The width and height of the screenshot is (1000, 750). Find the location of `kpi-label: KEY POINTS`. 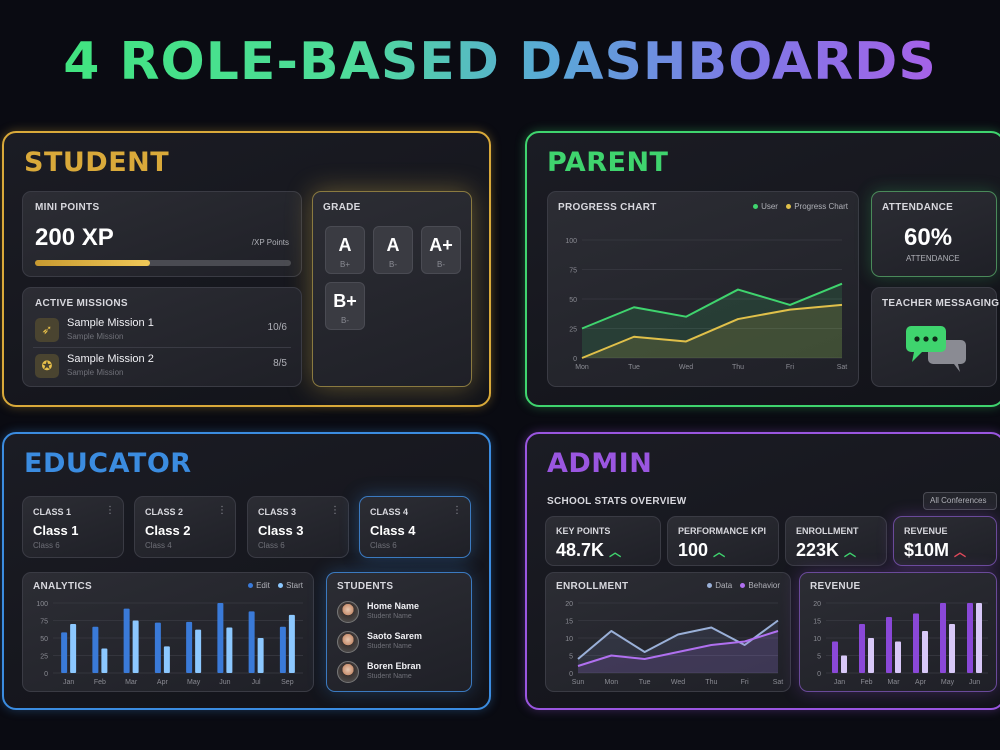

kpi-label: KEY POINTS is located at coordinates (583, 531).